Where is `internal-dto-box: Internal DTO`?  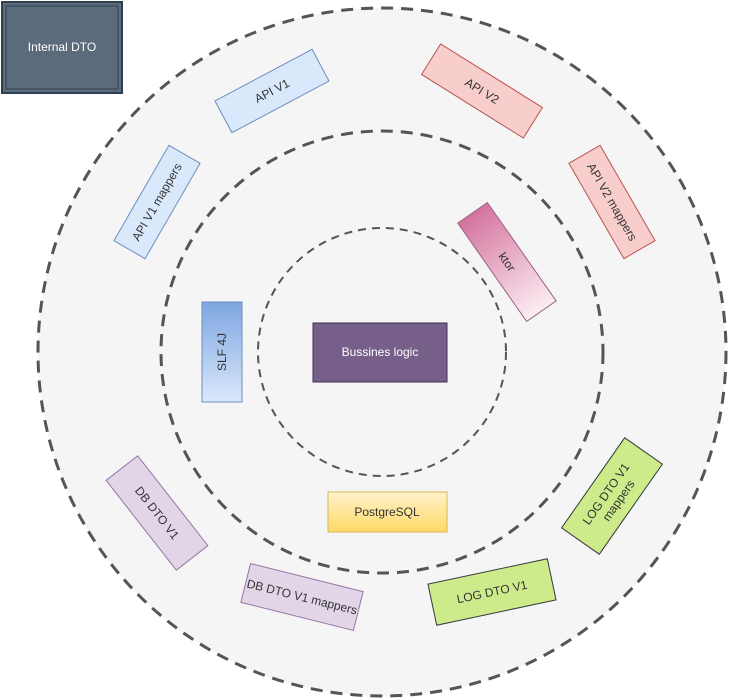 internal-dto-box: Internal DTO is located at coordinates (62, 47).